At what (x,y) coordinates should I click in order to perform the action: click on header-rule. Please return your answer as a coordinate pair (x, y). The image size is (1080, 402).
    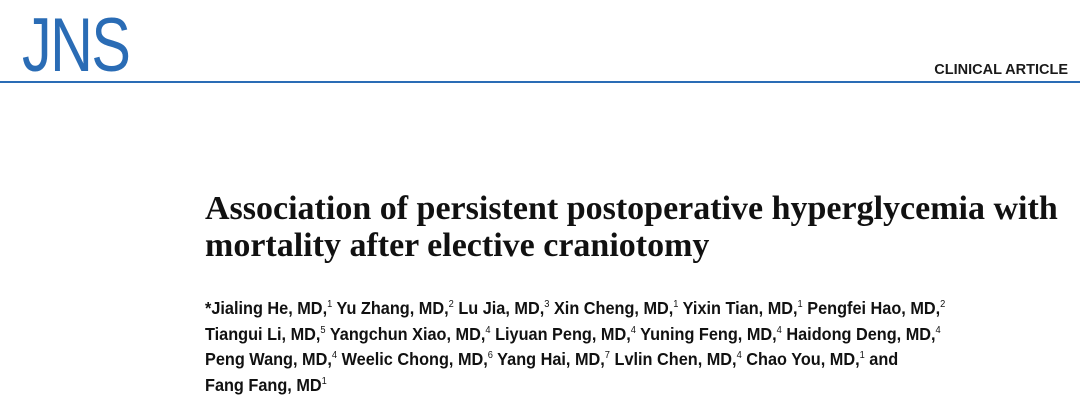
    Looking at the image, I should click on (540, 82).